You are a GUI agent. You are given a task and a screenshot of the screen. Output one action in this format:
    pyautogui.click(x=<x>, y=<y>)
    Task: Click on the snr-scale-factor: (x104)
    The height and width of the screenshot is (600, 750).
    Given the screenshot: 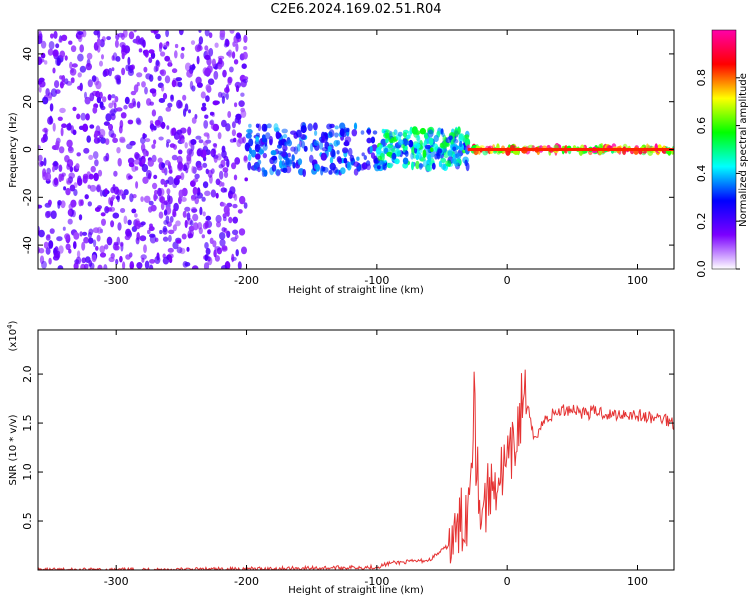 What is the action you would take?
    pyautogui.click(x=12, y=335)
    